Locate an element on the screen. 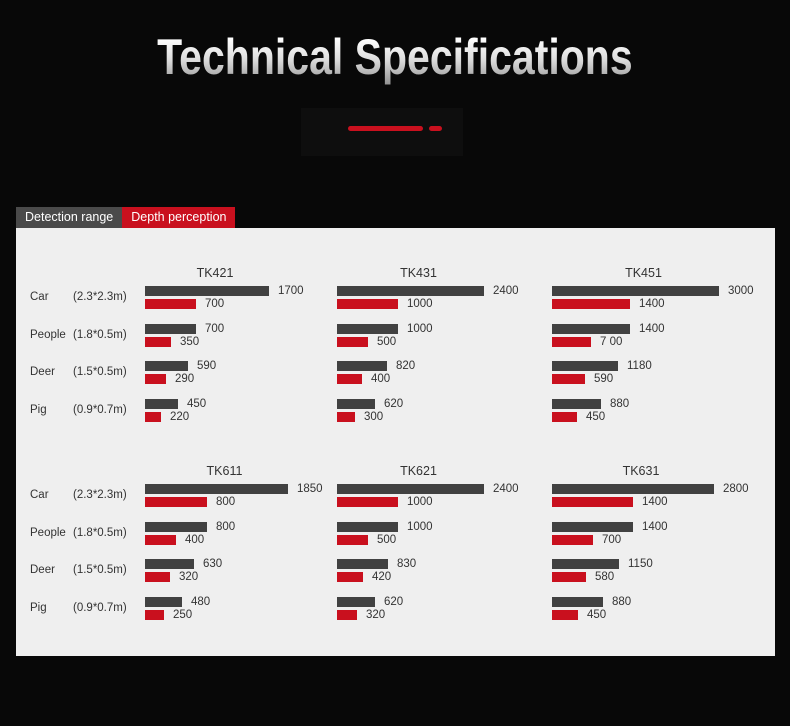 Image resolution: width=790 pixels, height=726 pixels. bar-value-label: 3000 is located at coordinates (741, 291).